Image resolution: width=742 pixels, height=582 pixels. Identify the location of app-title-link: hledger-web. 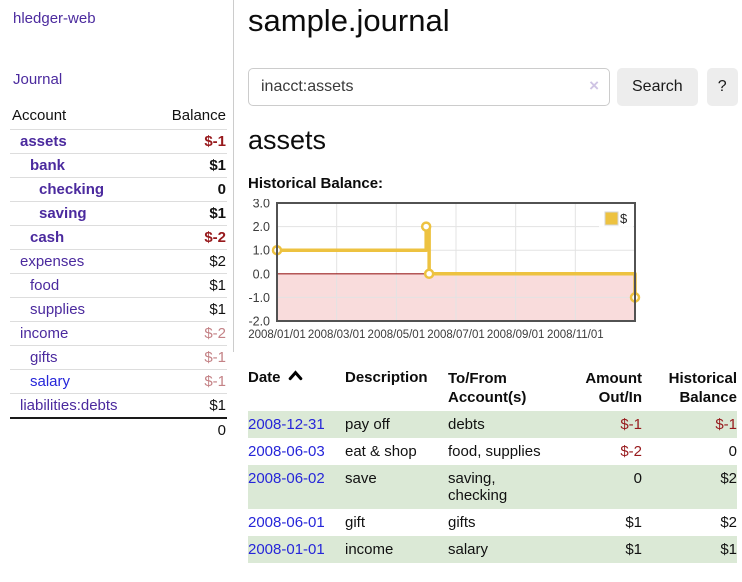
(54, 18).